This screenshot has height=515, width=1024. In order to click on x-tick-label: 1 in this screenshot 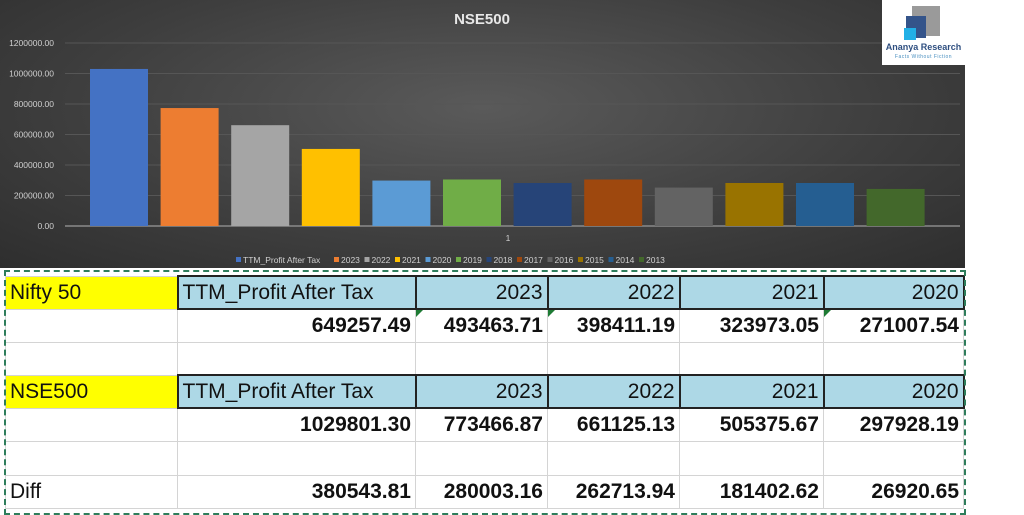, I will do `click(508, 238)`.